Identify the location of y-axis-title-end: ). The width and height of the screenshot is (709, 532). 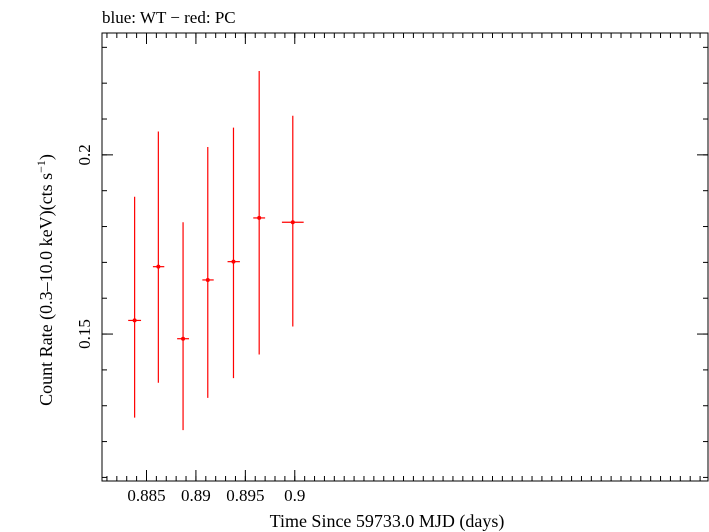
(46, 157).